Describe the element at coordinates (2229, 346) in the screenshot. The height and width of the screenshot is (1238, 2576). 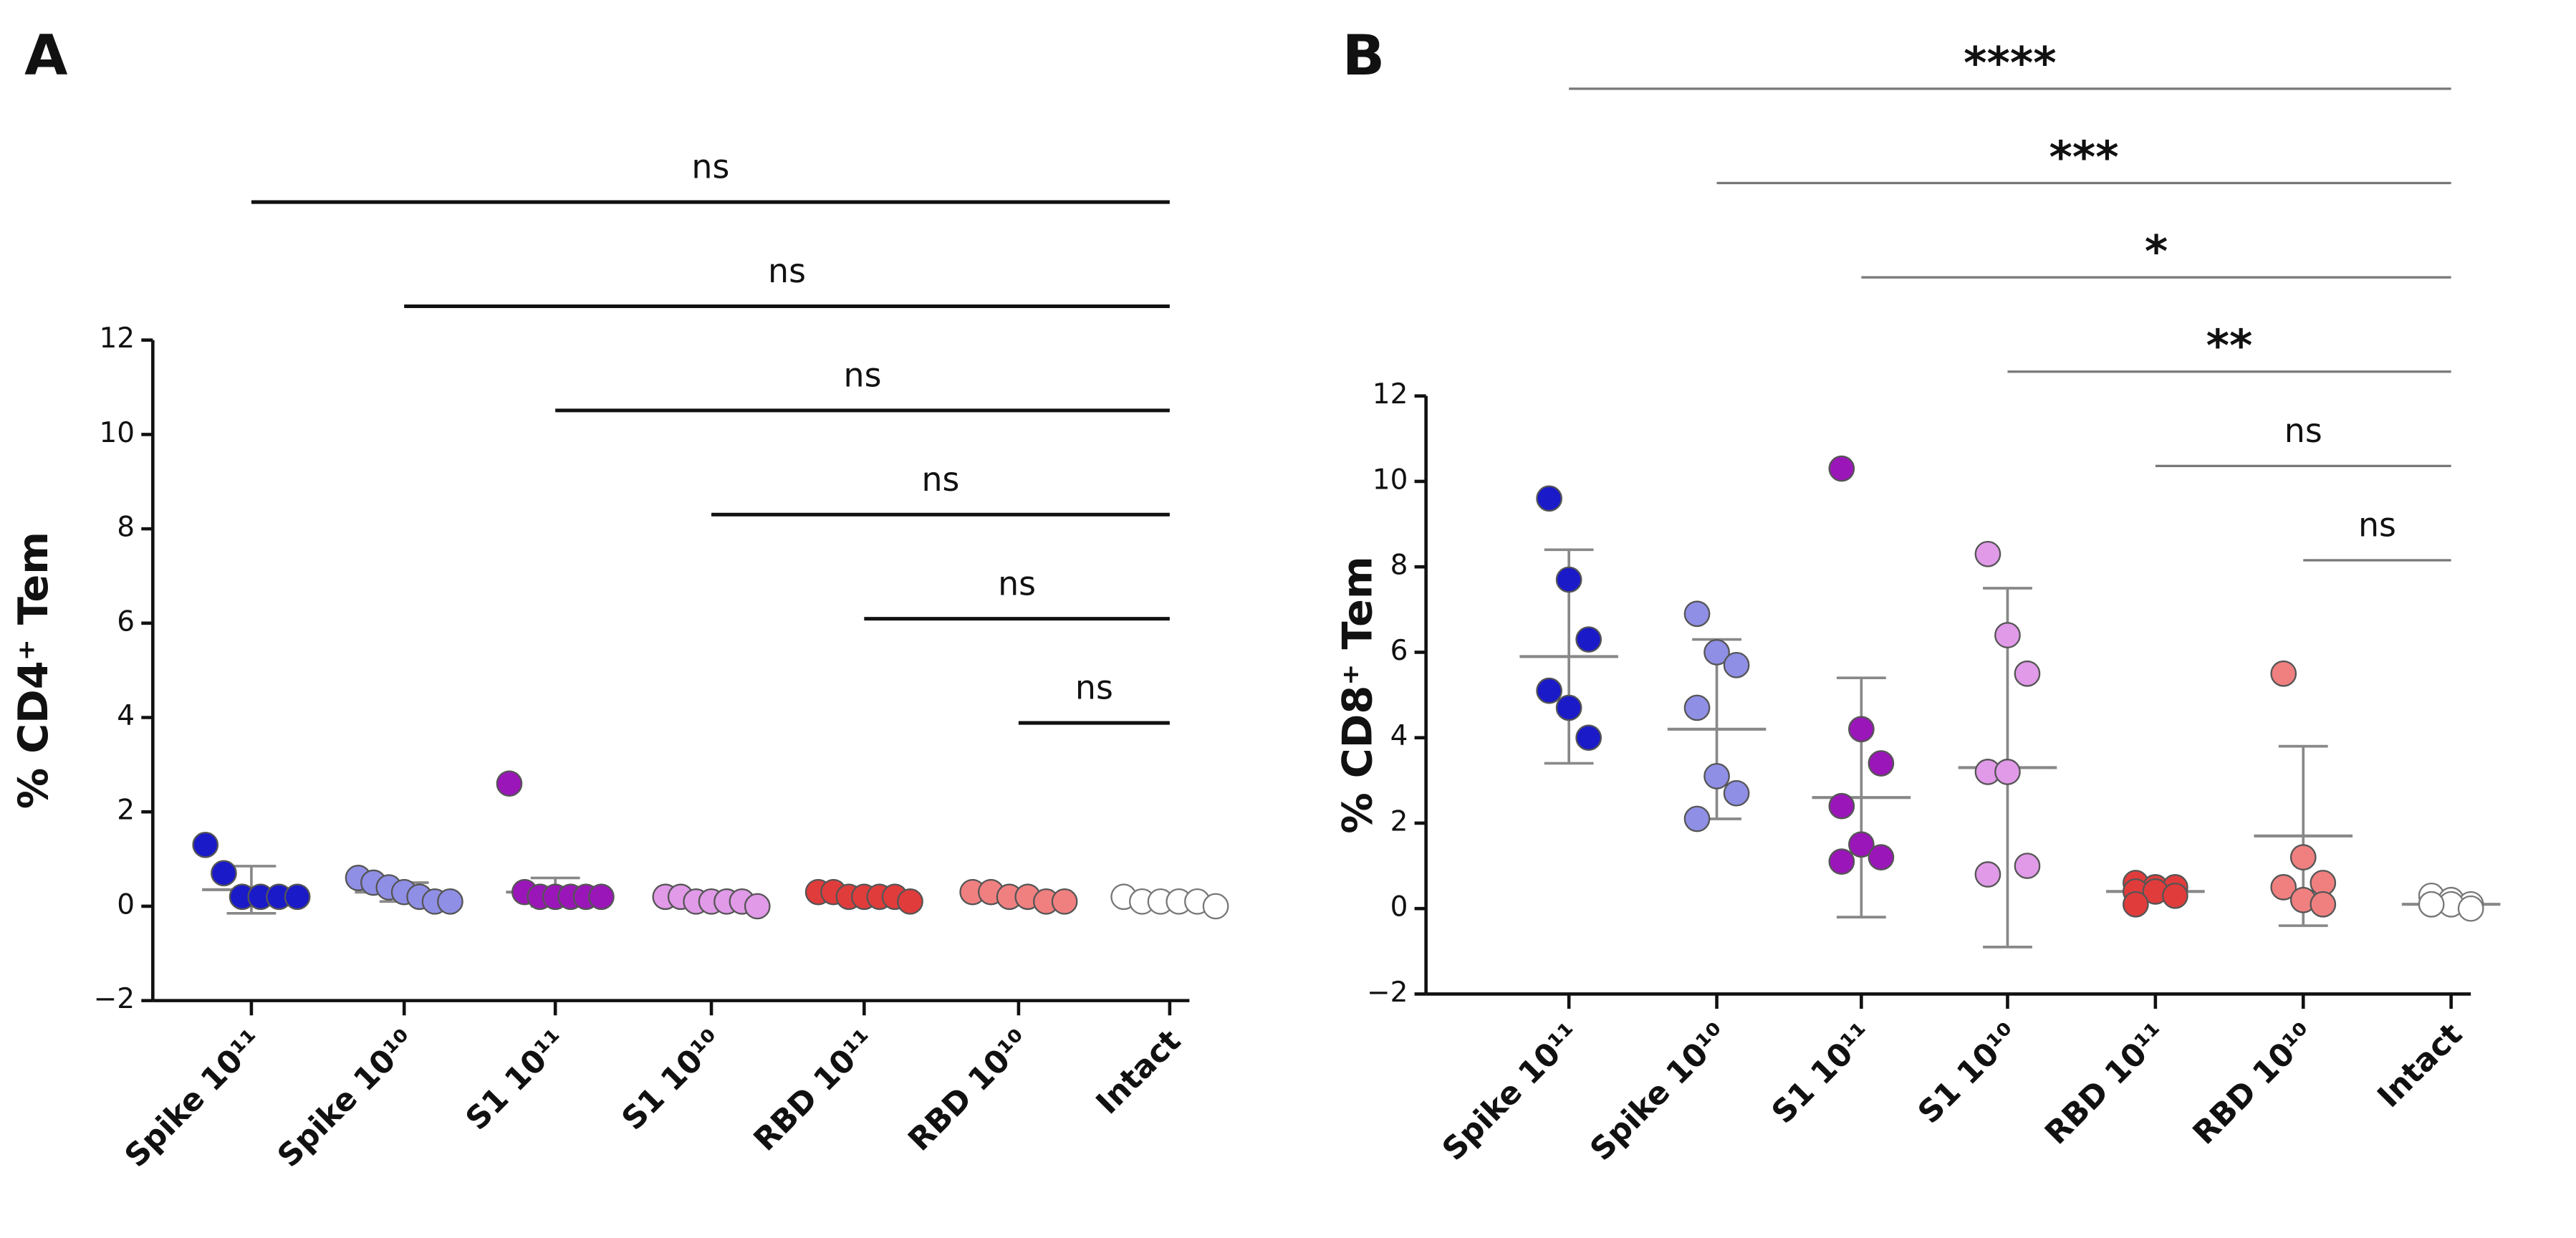
I see `significance-label: **` at that location.